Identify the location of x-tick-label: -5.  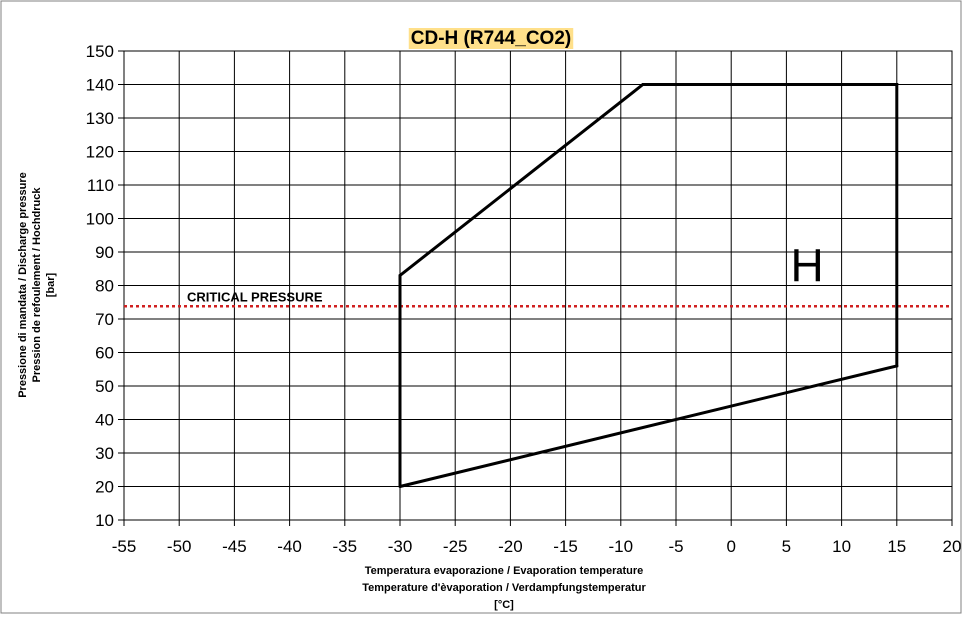
(675, 546).